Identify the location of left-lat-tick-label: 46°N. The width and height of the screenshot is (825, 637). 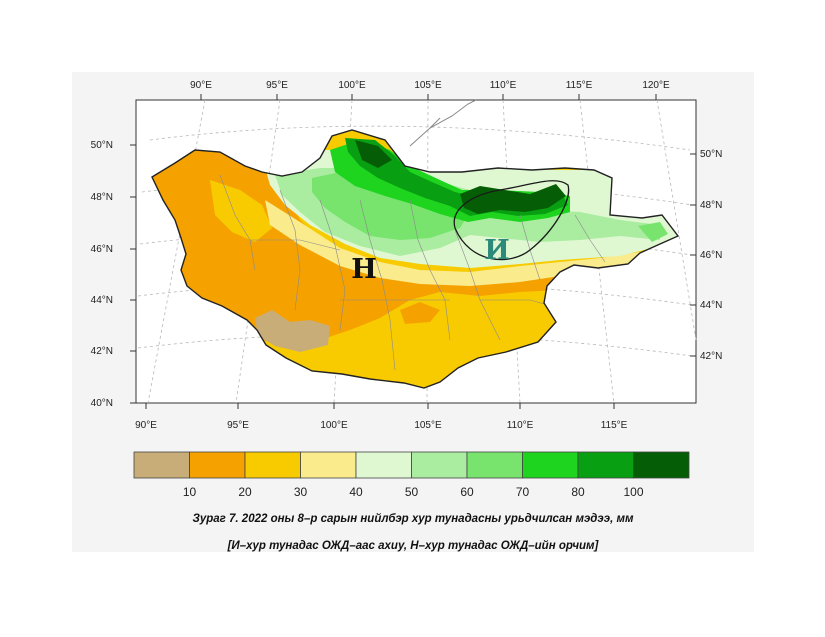
(102, 249).